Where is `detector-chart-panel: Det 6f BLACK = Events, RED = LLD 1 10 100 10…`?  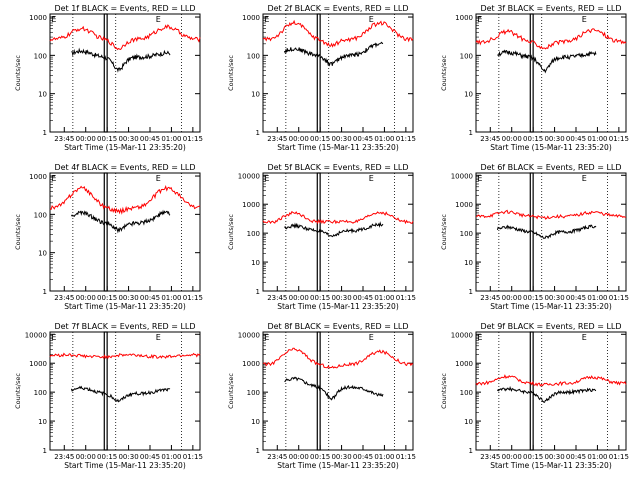
detector-chart-panel: Det 6f BLACK = Events, RED = LLD 1 10 100 10… is located at coordinates (534, 237).